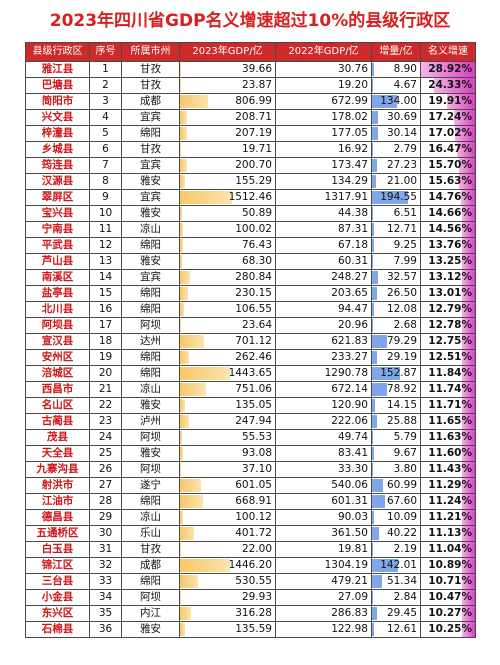 The width and height of the screenshot is (500, 665). Describe the element at coordinates (401, 405) in the screenshot. I see `increment-cell-value: 14.15` at that location.